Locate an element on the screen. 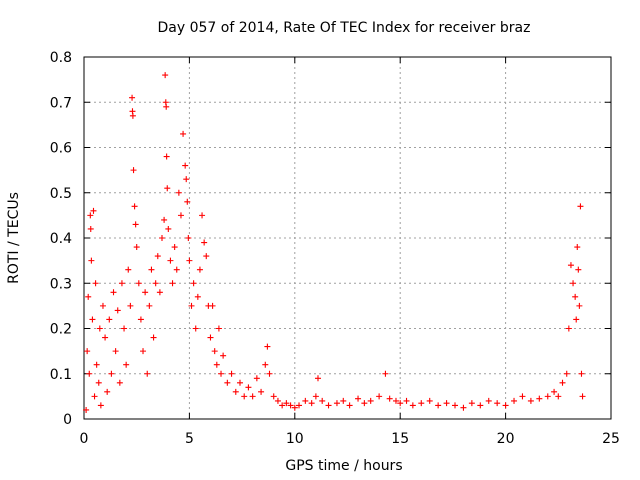 Image resolution: width=640 pixels, height=480 pixels. x-axis-label: GPS time / hours is located at coordinates (343, 466).